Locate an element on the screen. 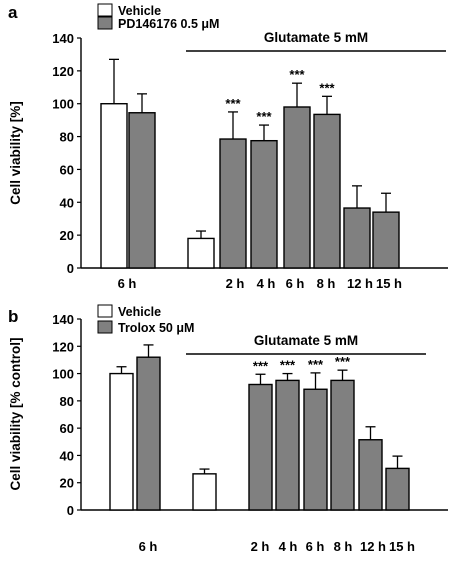 The image size is (460, 584). legend-label: Trolox 50 μM is located at coordinates (156, 328).